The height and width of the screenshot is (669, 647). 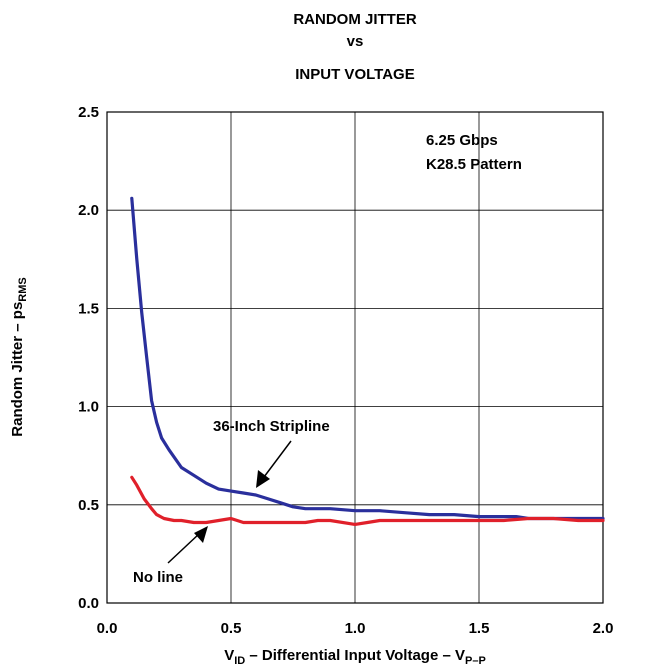 I want to click on chart-title-line-2: vs, so click(x=355, y=41).